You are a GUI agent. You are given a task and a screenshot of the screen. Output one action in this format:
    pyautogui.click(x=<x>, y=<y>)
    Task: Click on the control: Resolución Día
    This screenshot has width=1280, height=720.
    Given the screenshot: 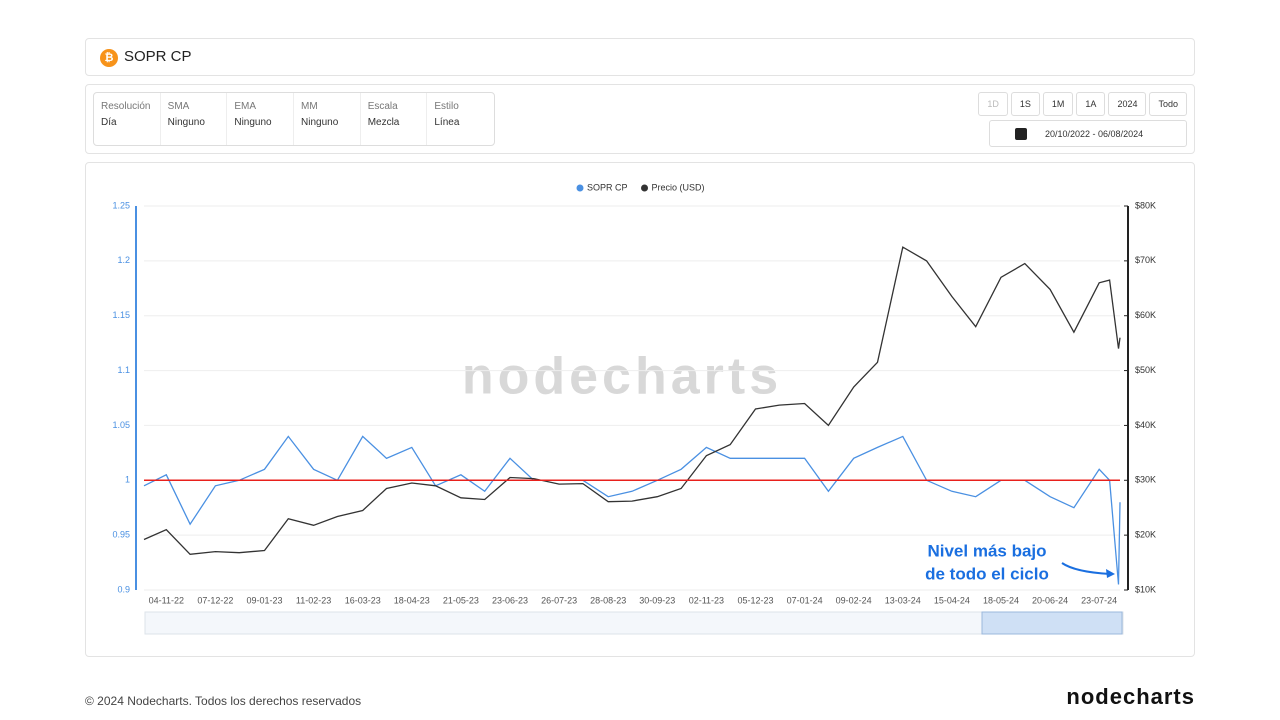 What is the action you would take?
    pyautogui.click(x=127, y=119)
    